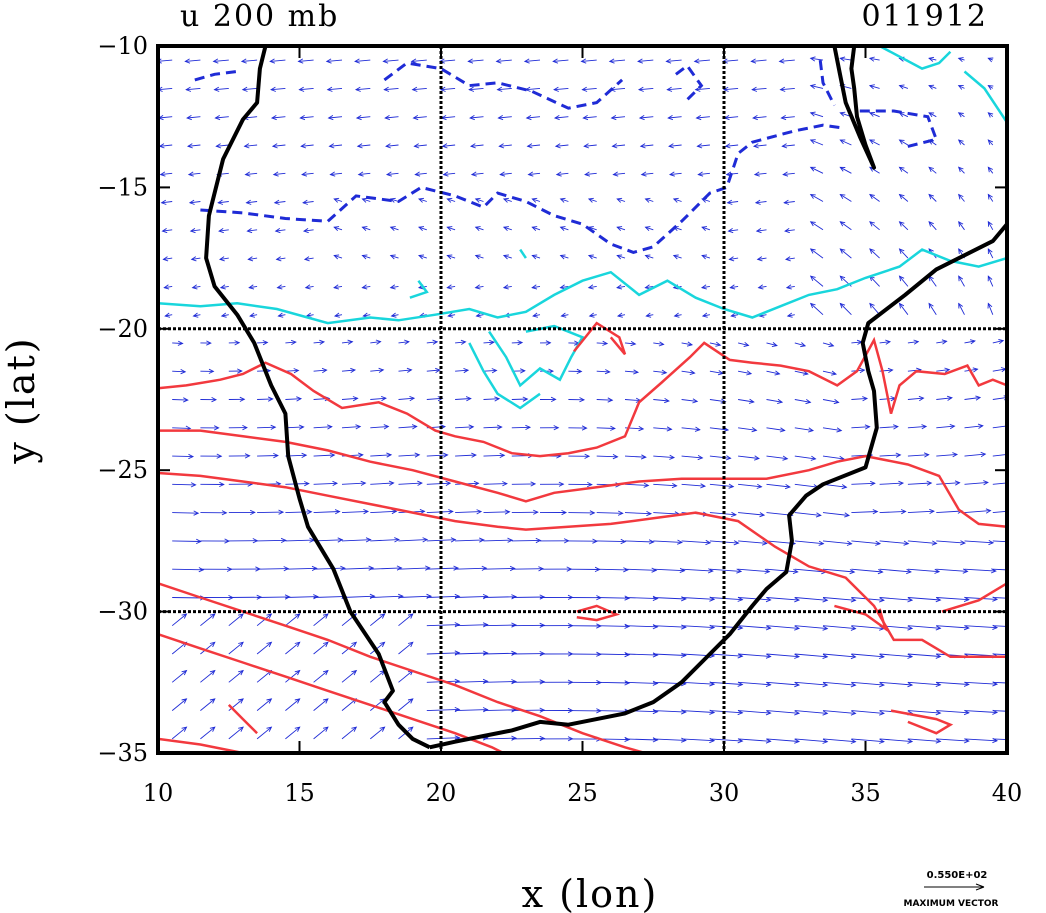  I want to click on y-tick-label: −20, so click(122, 329).